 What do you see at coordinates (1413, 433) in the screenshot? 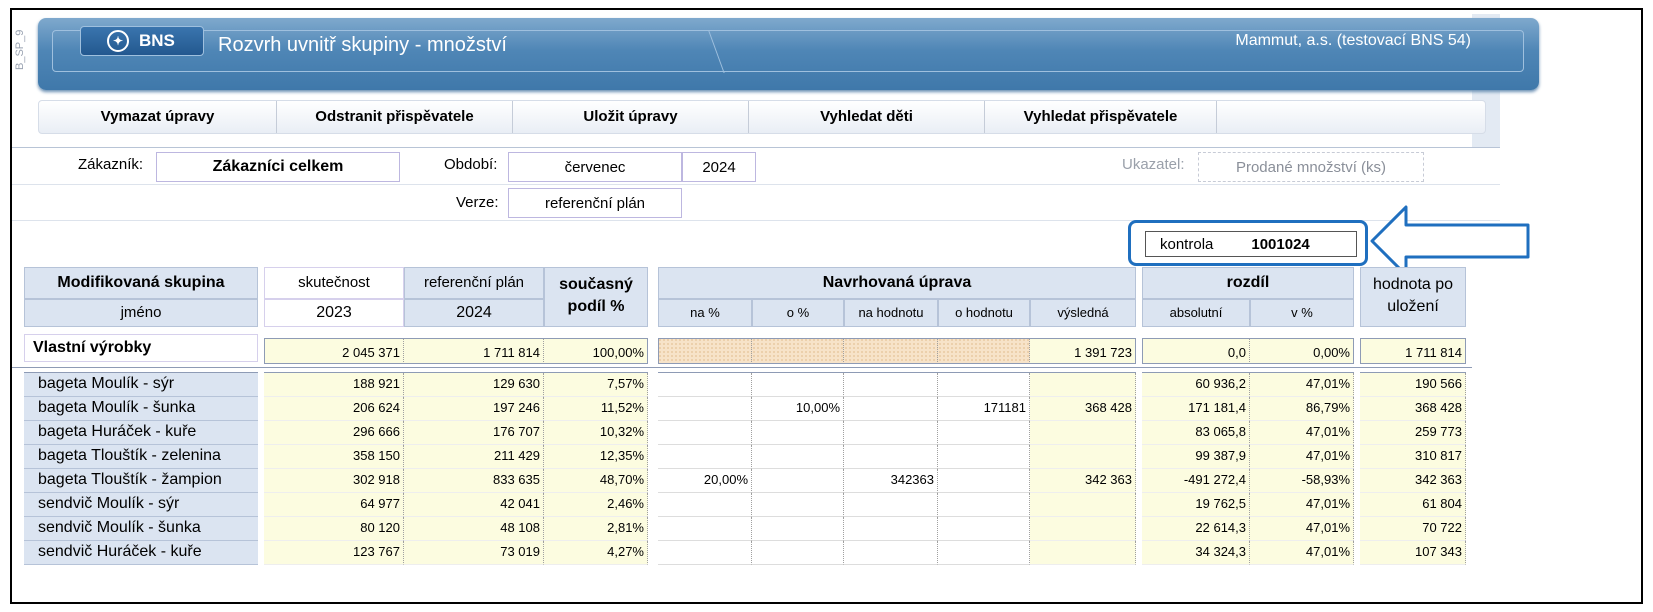
I see `row-after: 259 773` at bounding box center [1413, 433].